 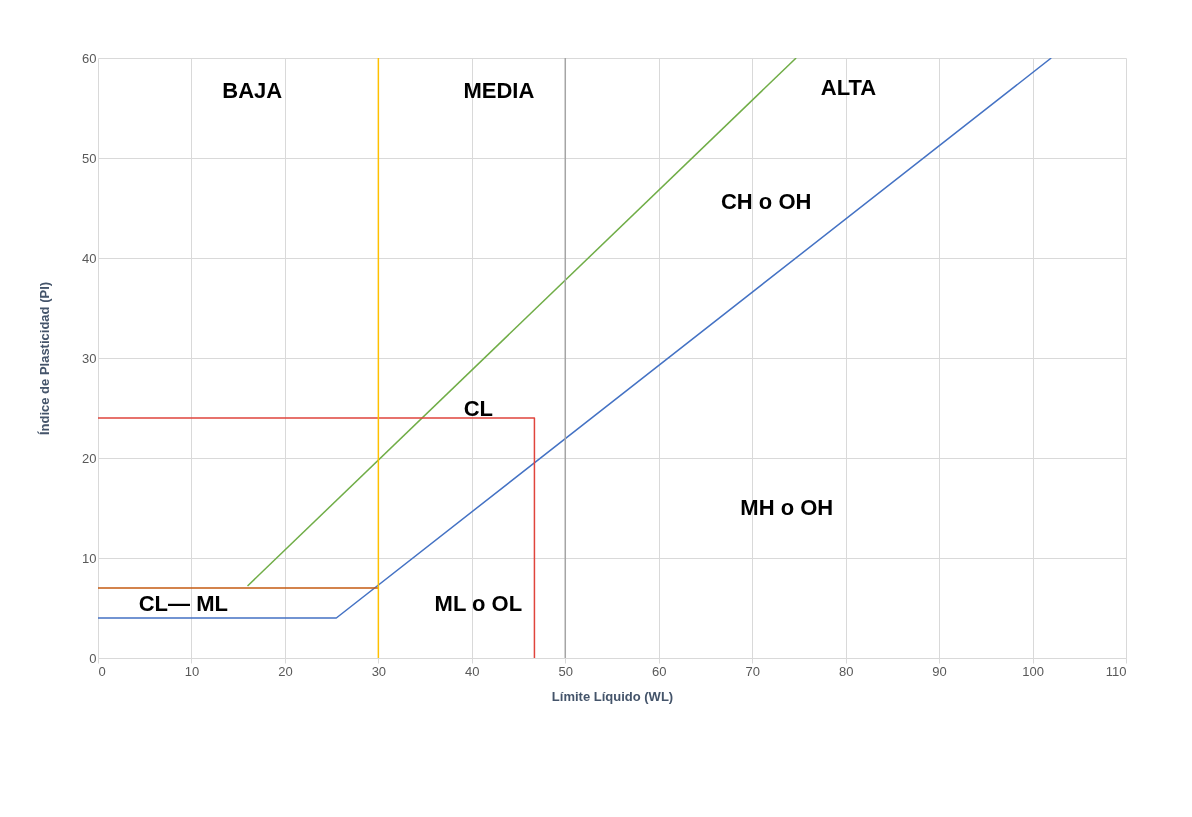 I want to click on x-tick-label: 90, so click(x=939, y=671).